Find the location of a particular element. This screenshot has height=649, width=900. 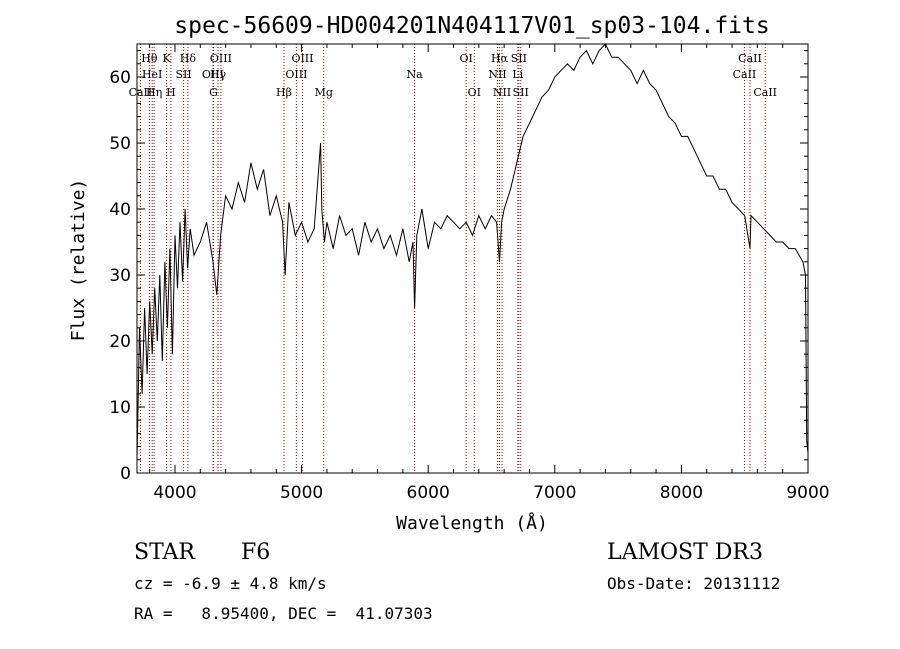

x-tick-label-3: 7000 is located at coordinates (554, 493).